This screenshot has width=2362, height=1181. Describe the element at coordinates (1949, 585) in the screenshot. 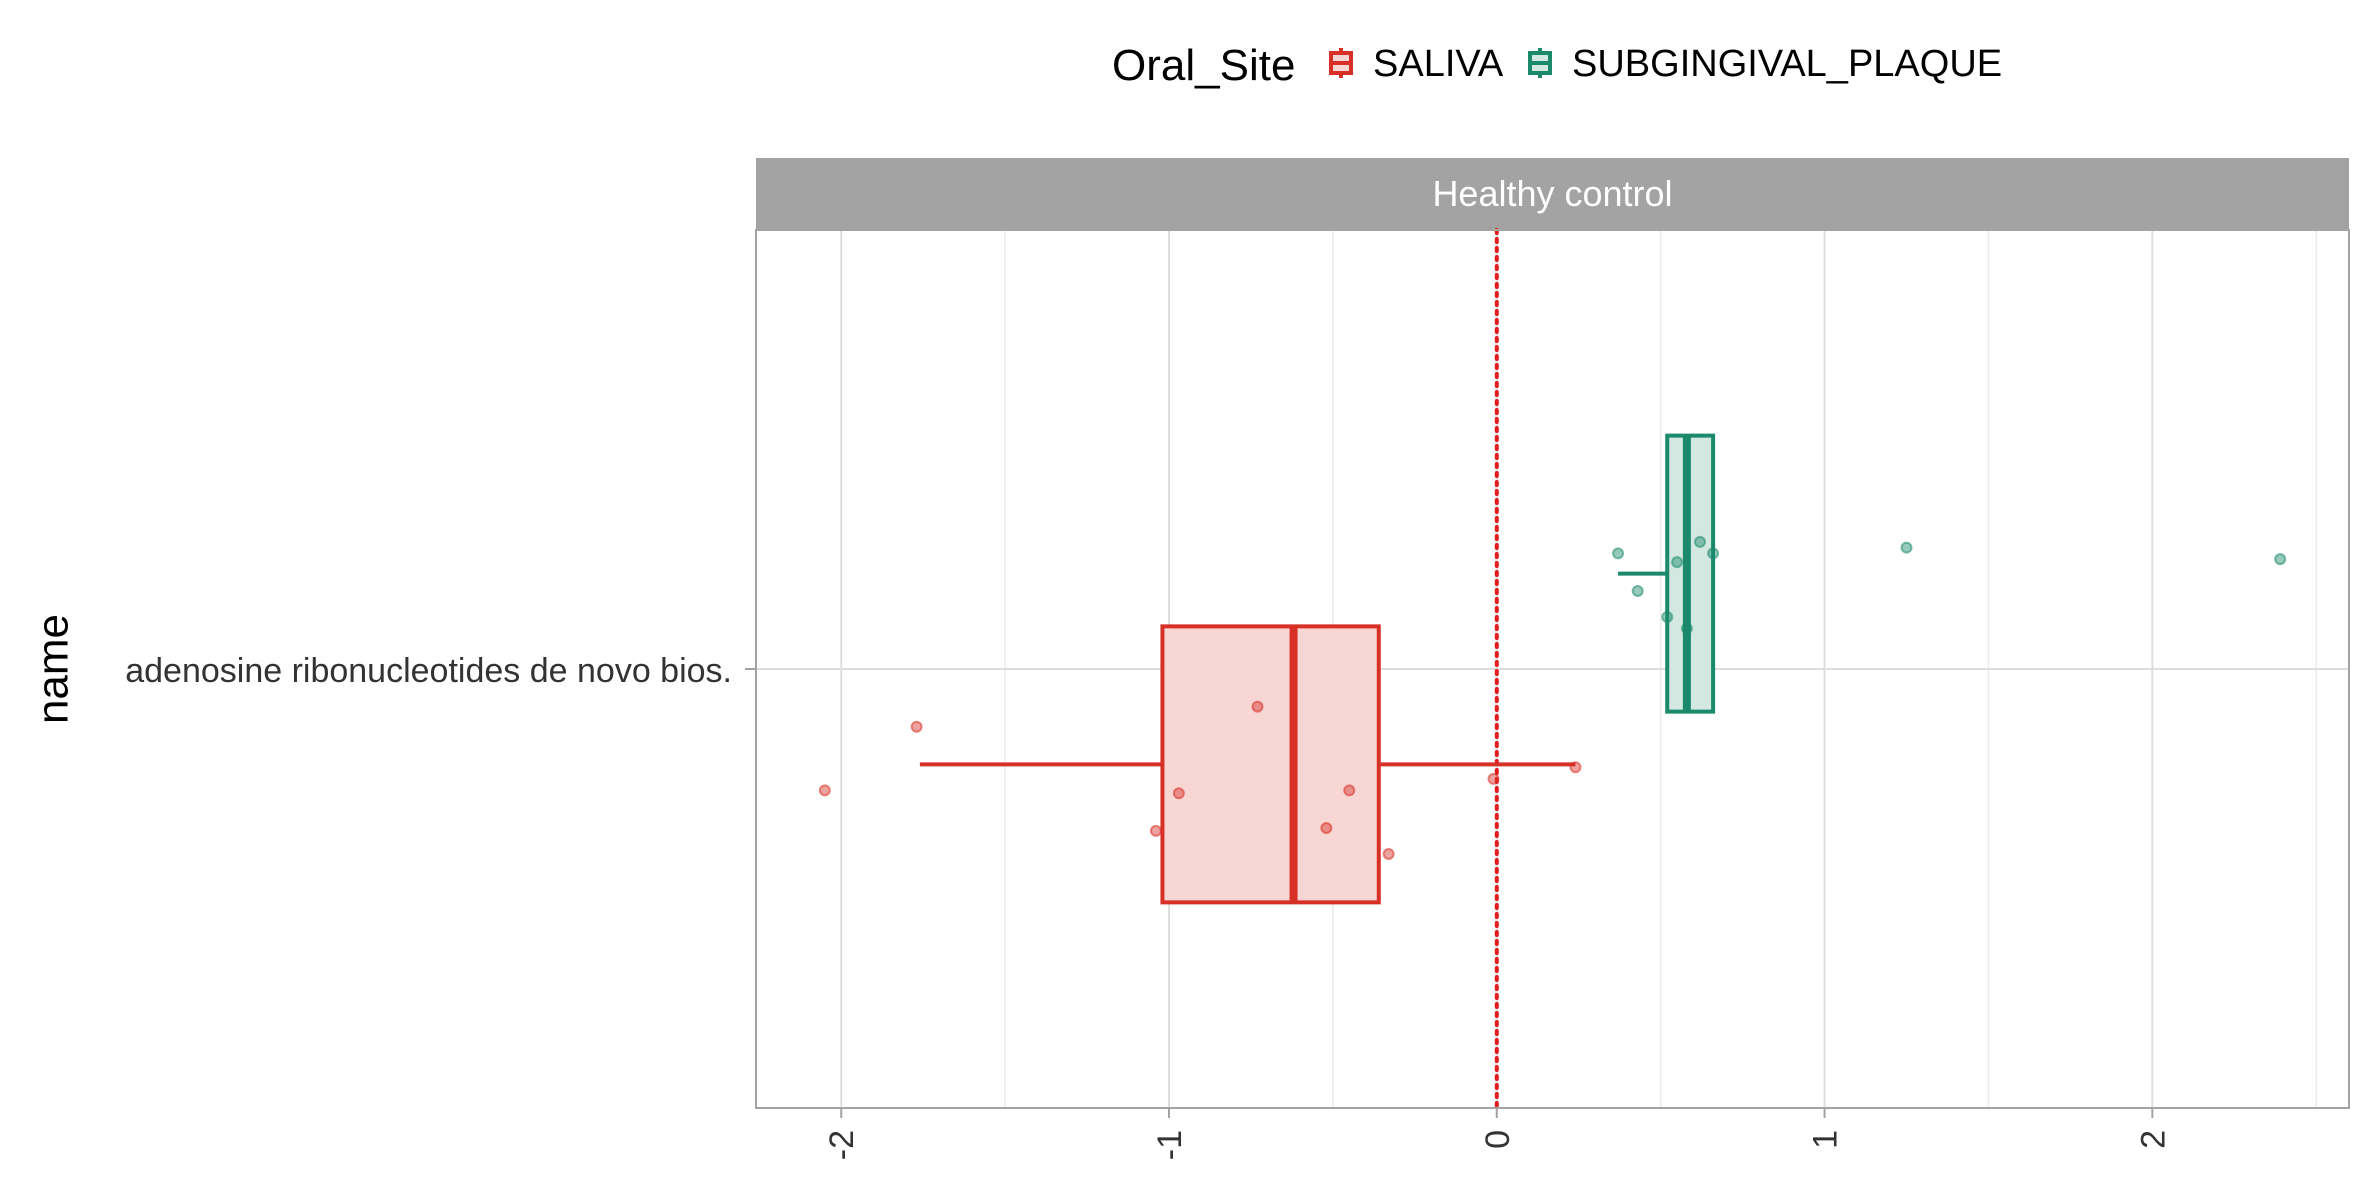

I see `points-subgingival-plaque` at that location.